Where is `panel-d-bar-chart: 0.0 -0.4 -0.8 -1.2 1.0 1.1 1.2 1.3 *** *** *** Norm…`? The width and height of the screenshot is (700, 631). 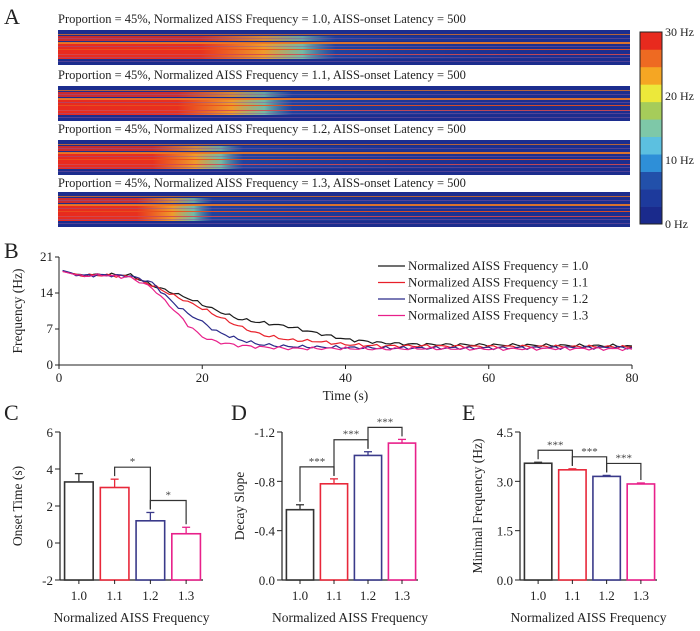 panel-d-bar-chart: 0.0 -0.4 -0.8 -1.2 1.0 1.1 1.2 1.3 *** *** *** Norm… is located at coordinates (330, 520).